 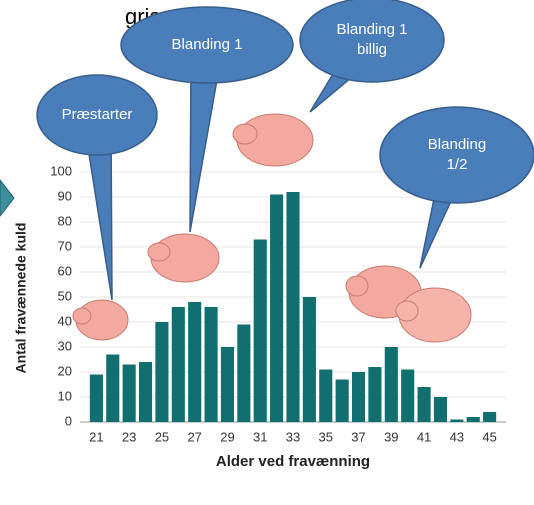 I want to click on y-tick-label: 60, so click(x=65, y=270).